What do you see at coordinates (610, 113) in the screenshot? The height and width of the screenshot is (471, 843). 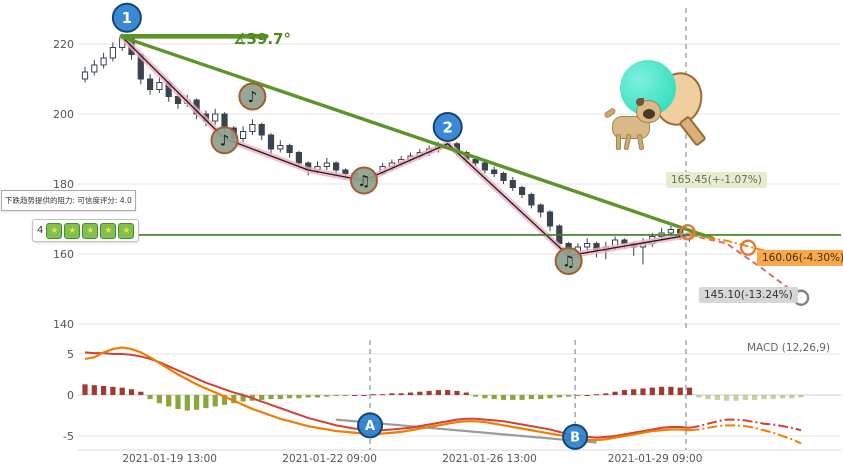 I see `dog-tail-icon` at bounding box center [610, 113].